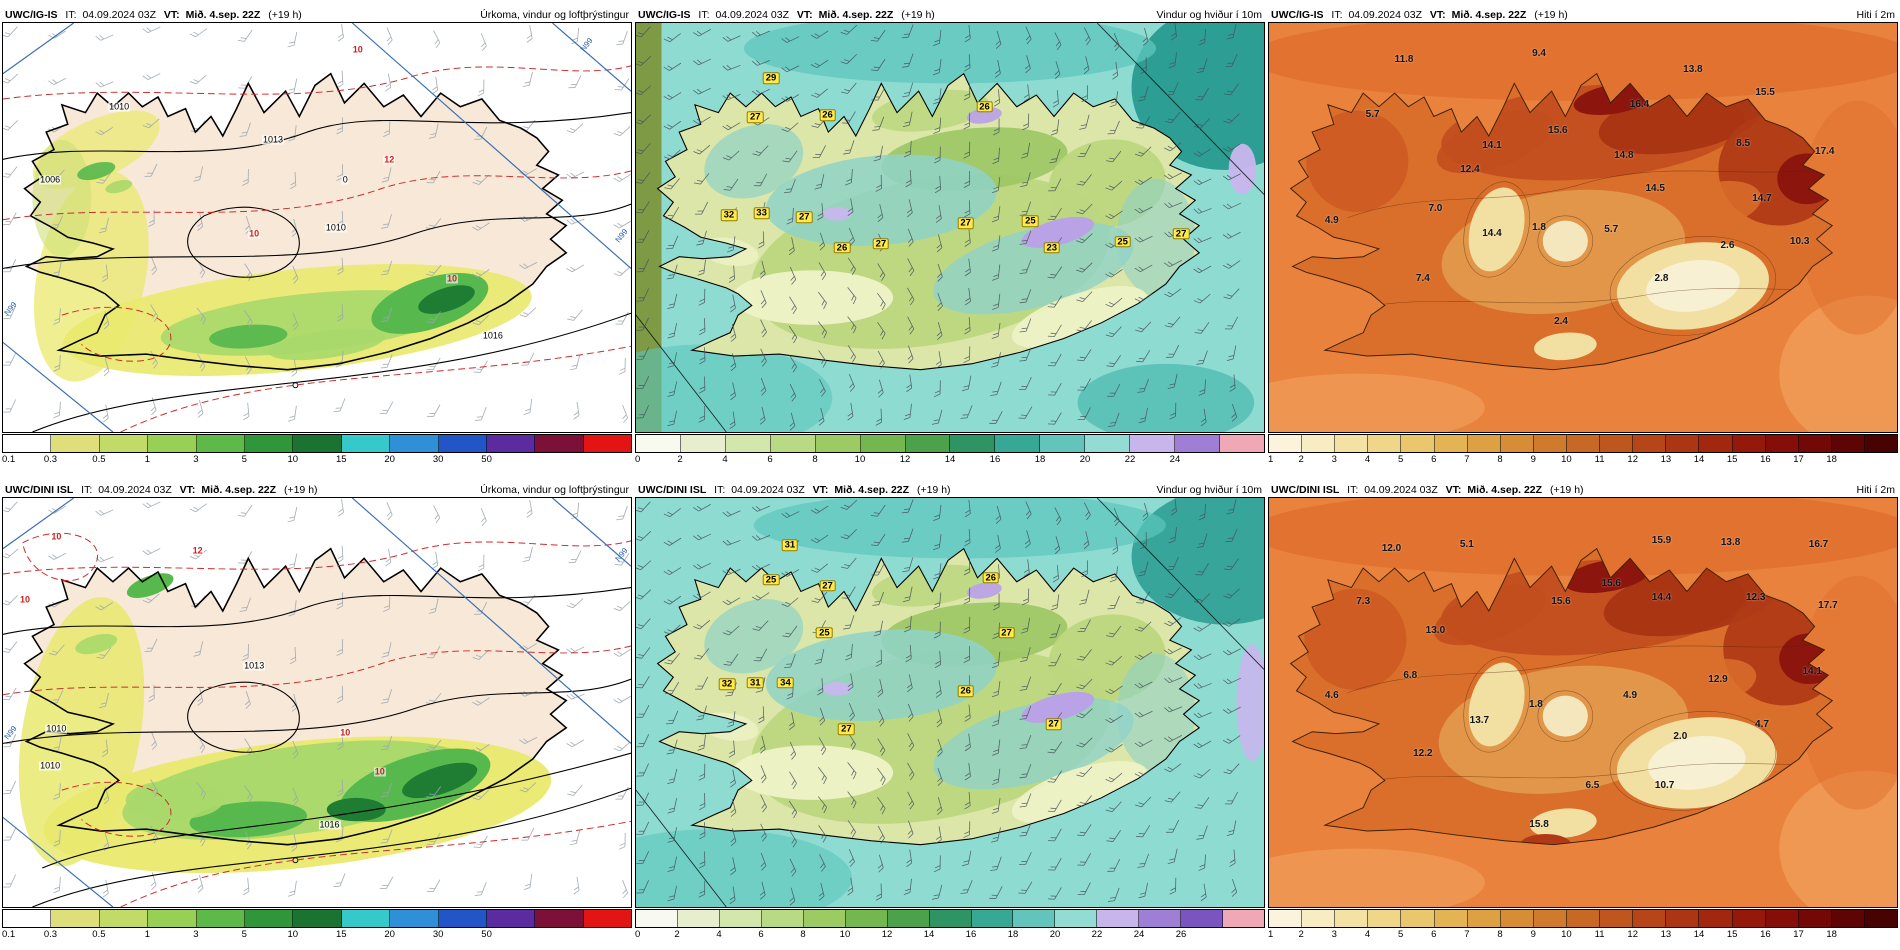  Describe the element at coordinates (1693, 70) in the screenshot. I see `map-value-label-temp: 13.8` at that location.